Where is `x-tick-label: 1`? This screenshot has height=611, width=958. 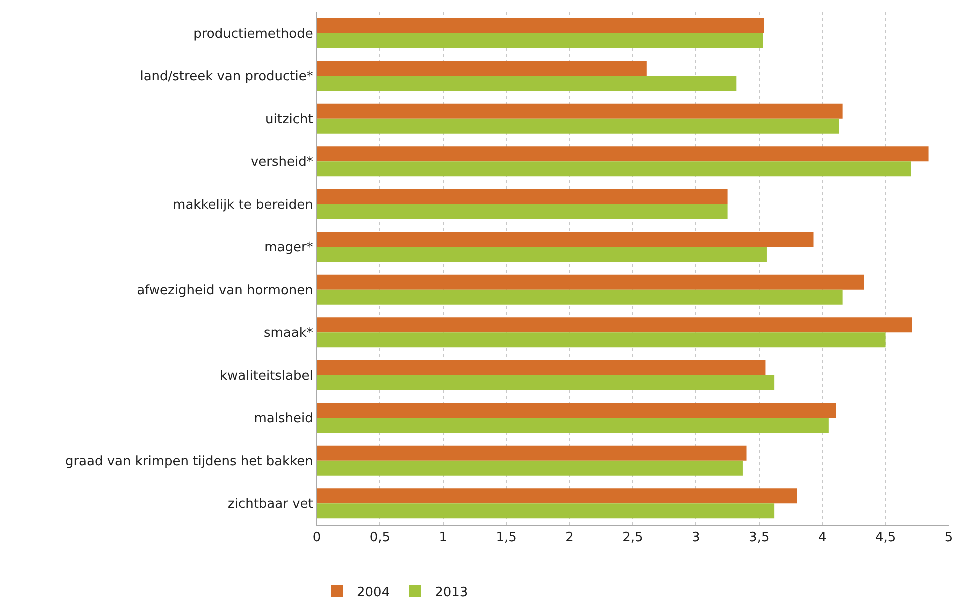
x-tick-label: 1 is located at coordinates (443, 538).